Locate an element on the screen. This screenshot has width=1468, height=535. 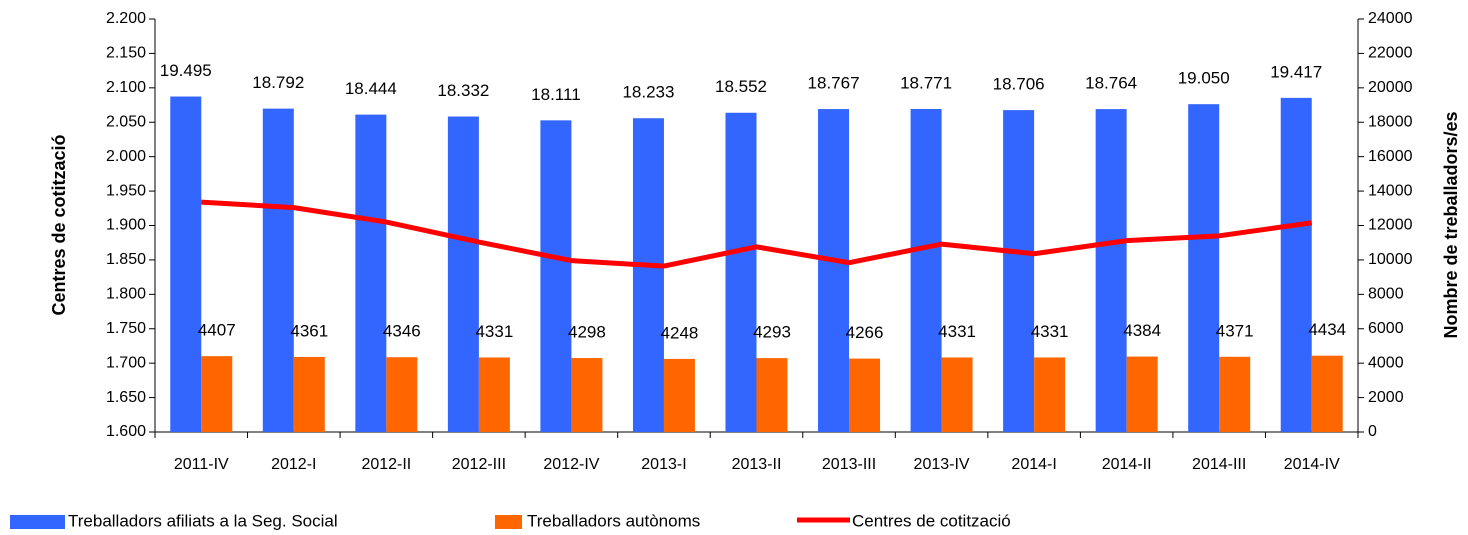
y2-tick-label: 24000 is located at coordinates (1390, 18).